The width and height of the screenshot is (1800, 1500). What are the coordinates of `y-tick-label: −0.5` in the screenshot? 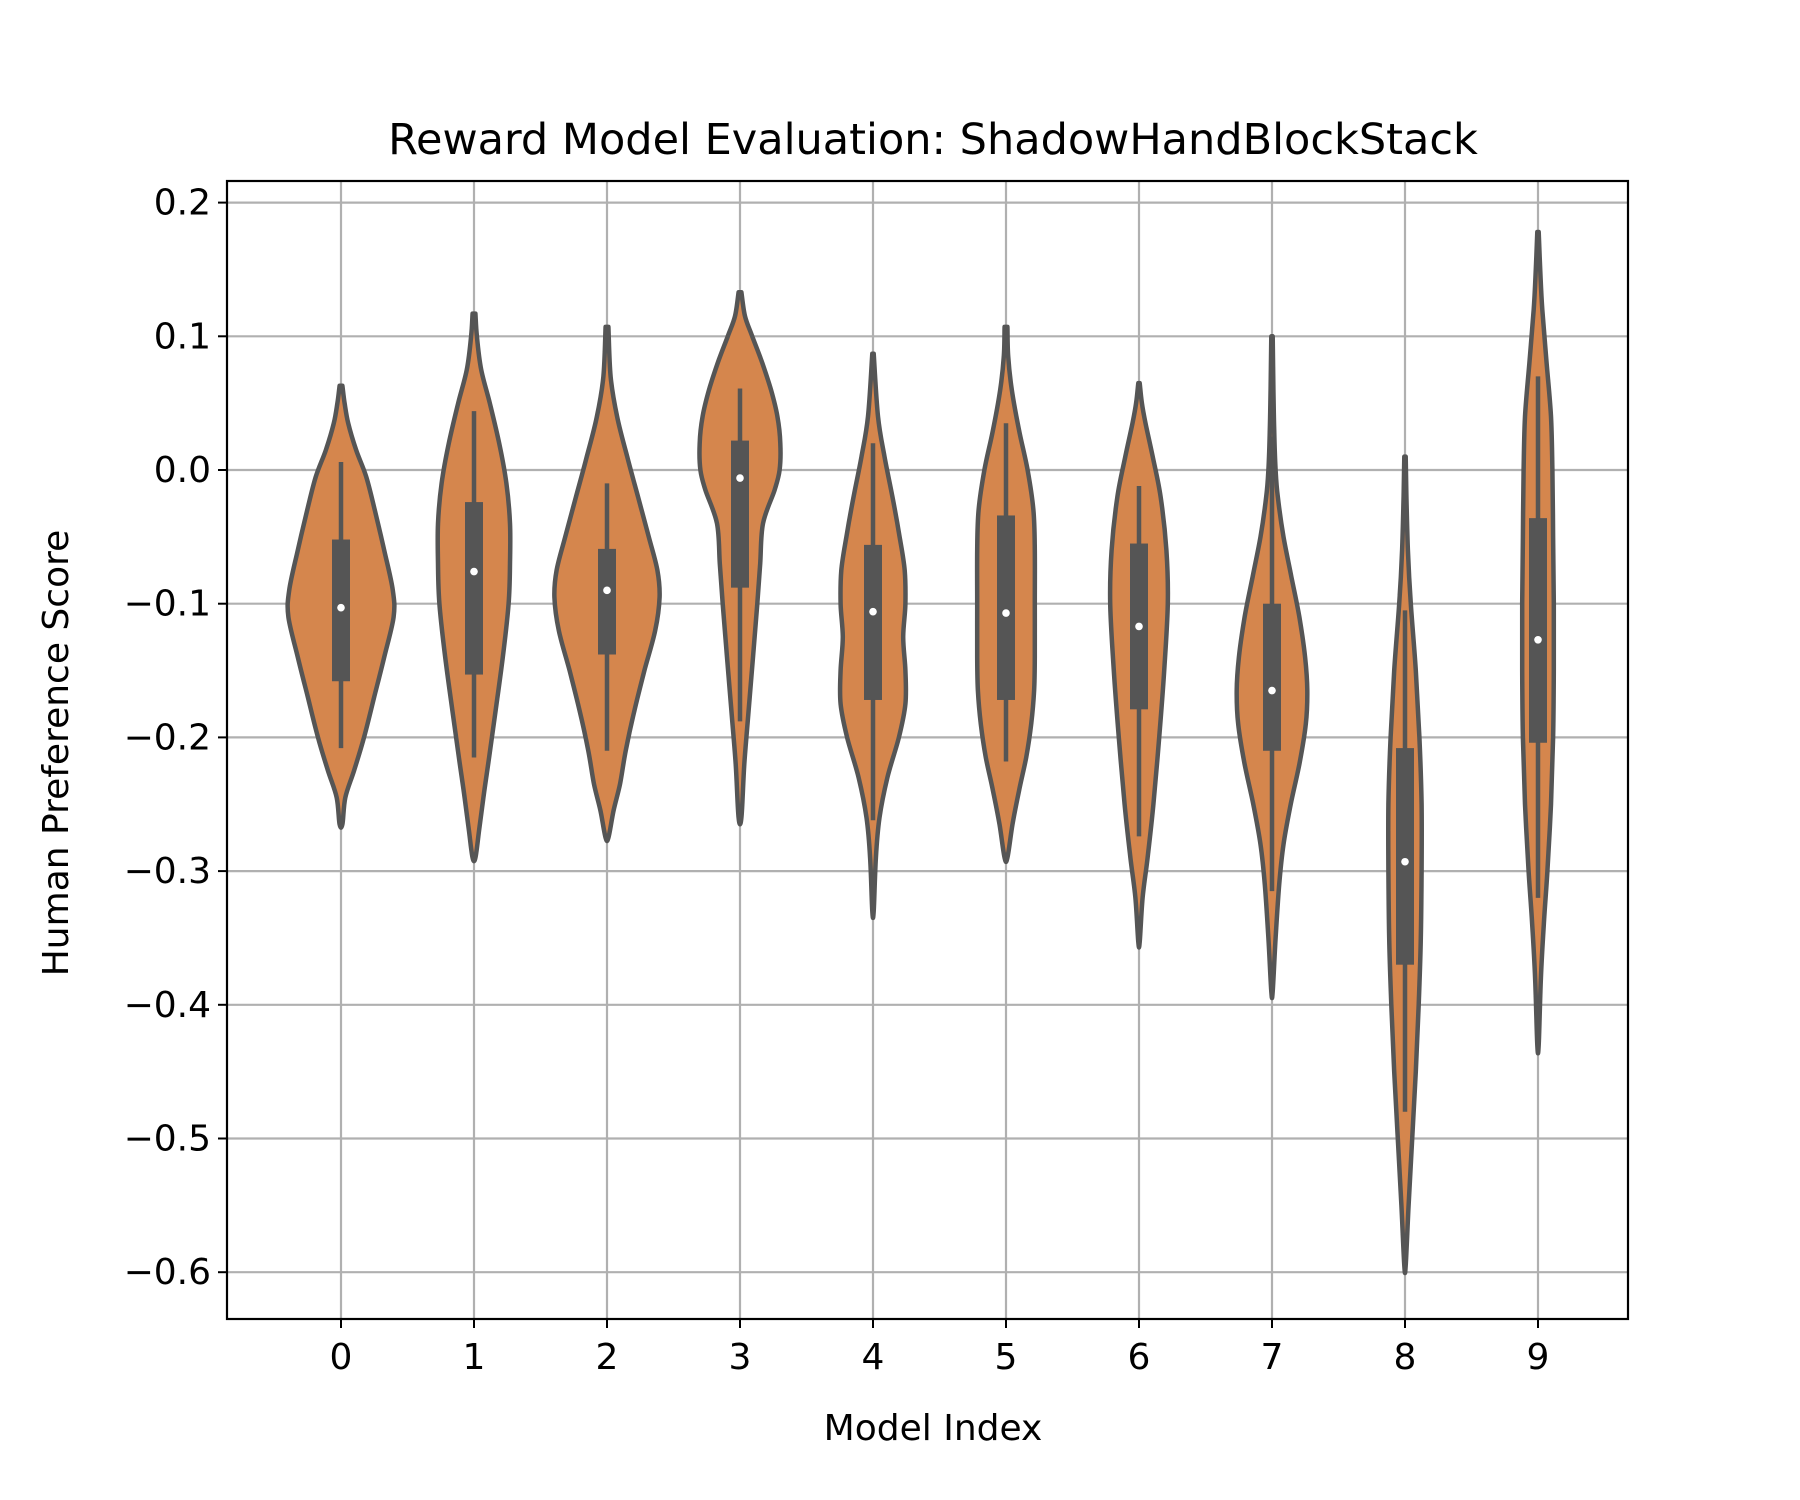 It's located at (167, 1139).